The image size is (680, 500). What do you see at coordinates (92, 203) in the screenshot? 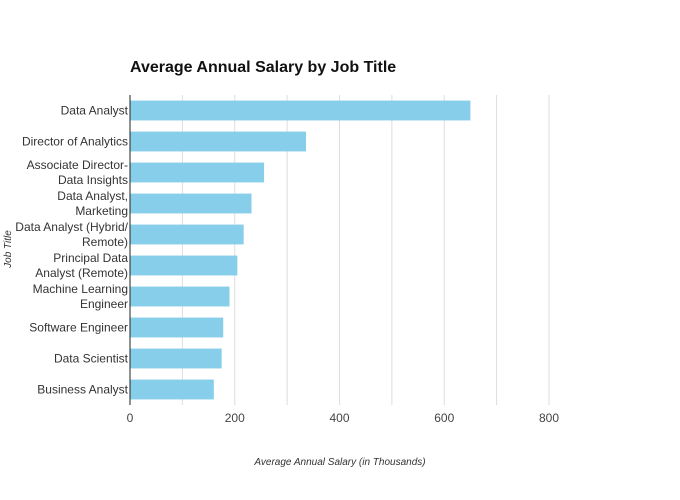
I see `y-tick-label: Data Analyst, Marketing` at bounding box center [92, 203].